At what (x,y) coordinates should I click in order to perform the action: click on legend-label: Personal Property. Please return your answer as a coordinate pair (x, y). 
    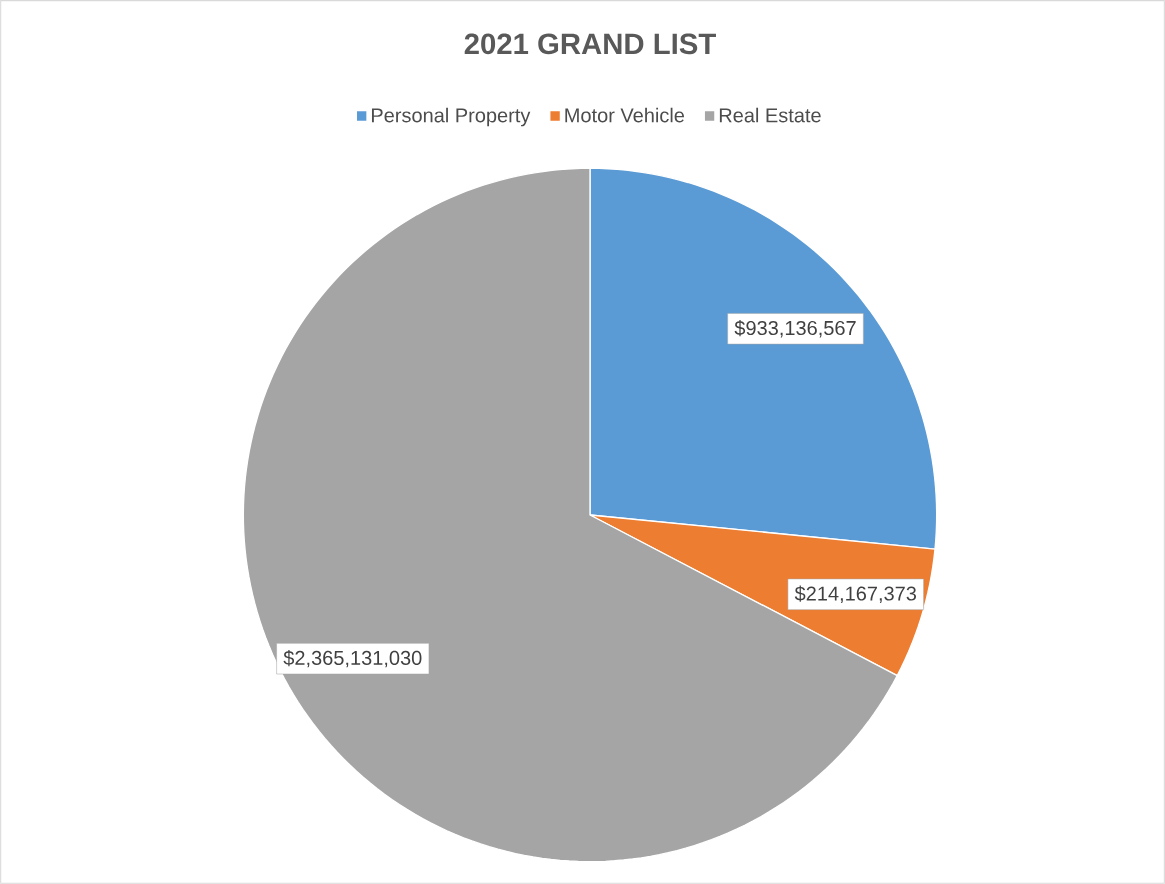
    Looking at the image, I should click on (451, 117).